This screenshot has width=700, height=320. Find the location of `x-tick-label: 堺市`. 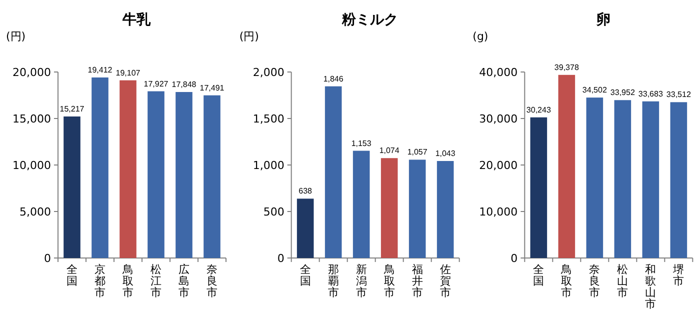

x-tick-label: 堺市 is located at coordinates (678, 275).